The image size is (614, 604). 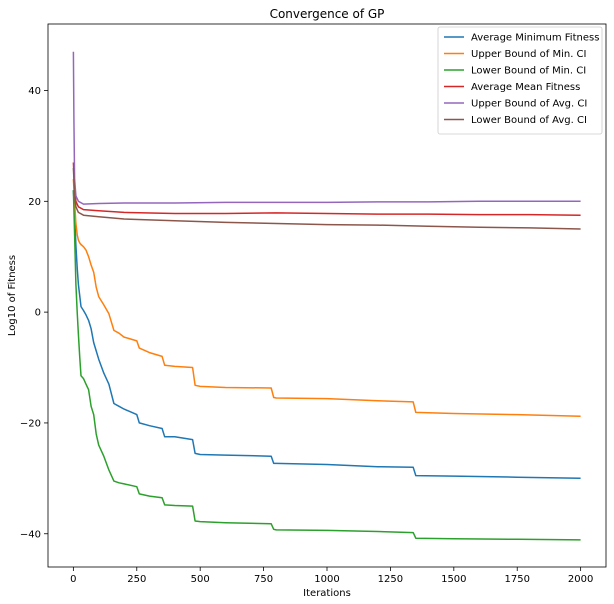 I want to click on y-tick-label: 20, so click(x=34, y=202).